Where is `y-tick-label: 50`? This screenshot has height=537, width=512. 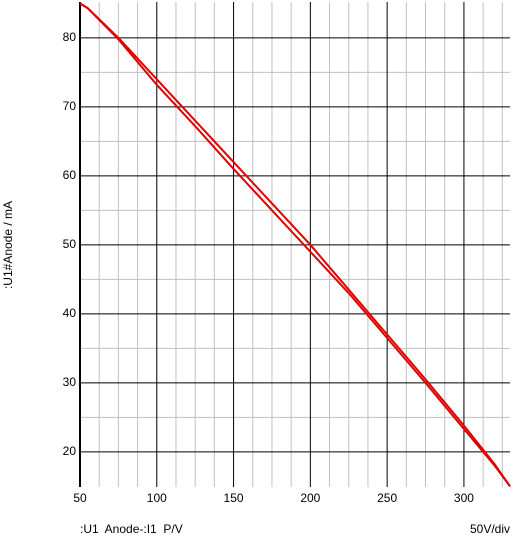
y-tick-label: 50 is located at coordinates (70, 244).